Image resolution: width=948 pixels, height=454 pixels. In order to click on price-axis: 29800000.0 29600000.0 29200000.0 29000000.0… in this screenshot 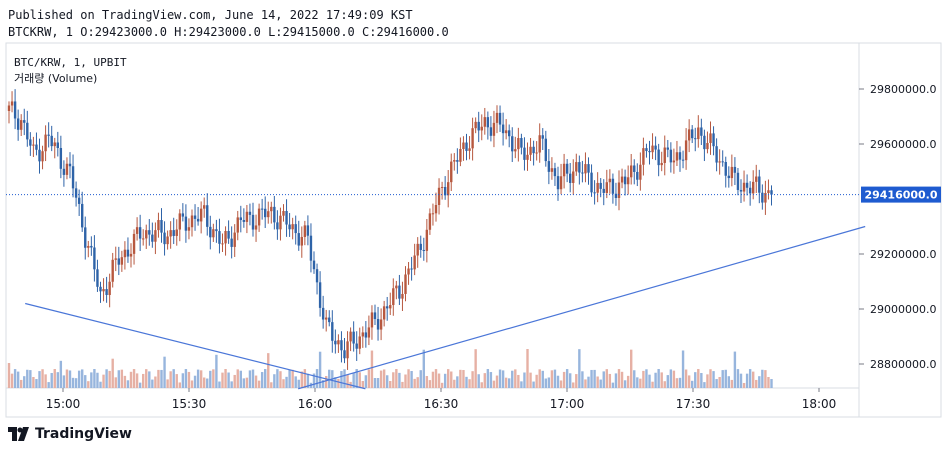, I will do `click(897, 227)`.